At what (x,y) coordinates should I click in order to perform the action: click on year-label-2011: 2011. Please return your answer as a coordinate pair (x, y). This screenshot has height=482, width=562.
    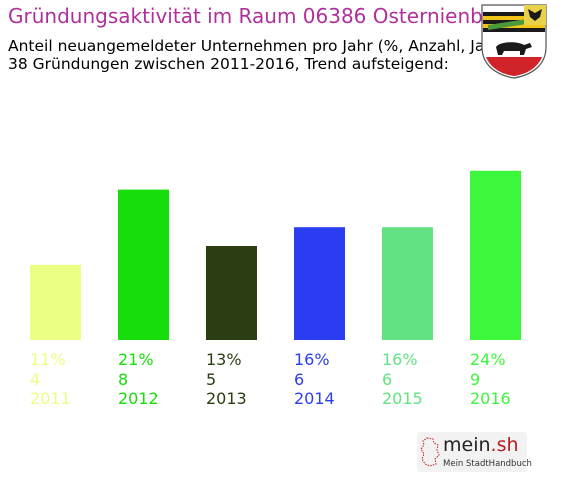
    Looking at the image, I should click on (50, 398).